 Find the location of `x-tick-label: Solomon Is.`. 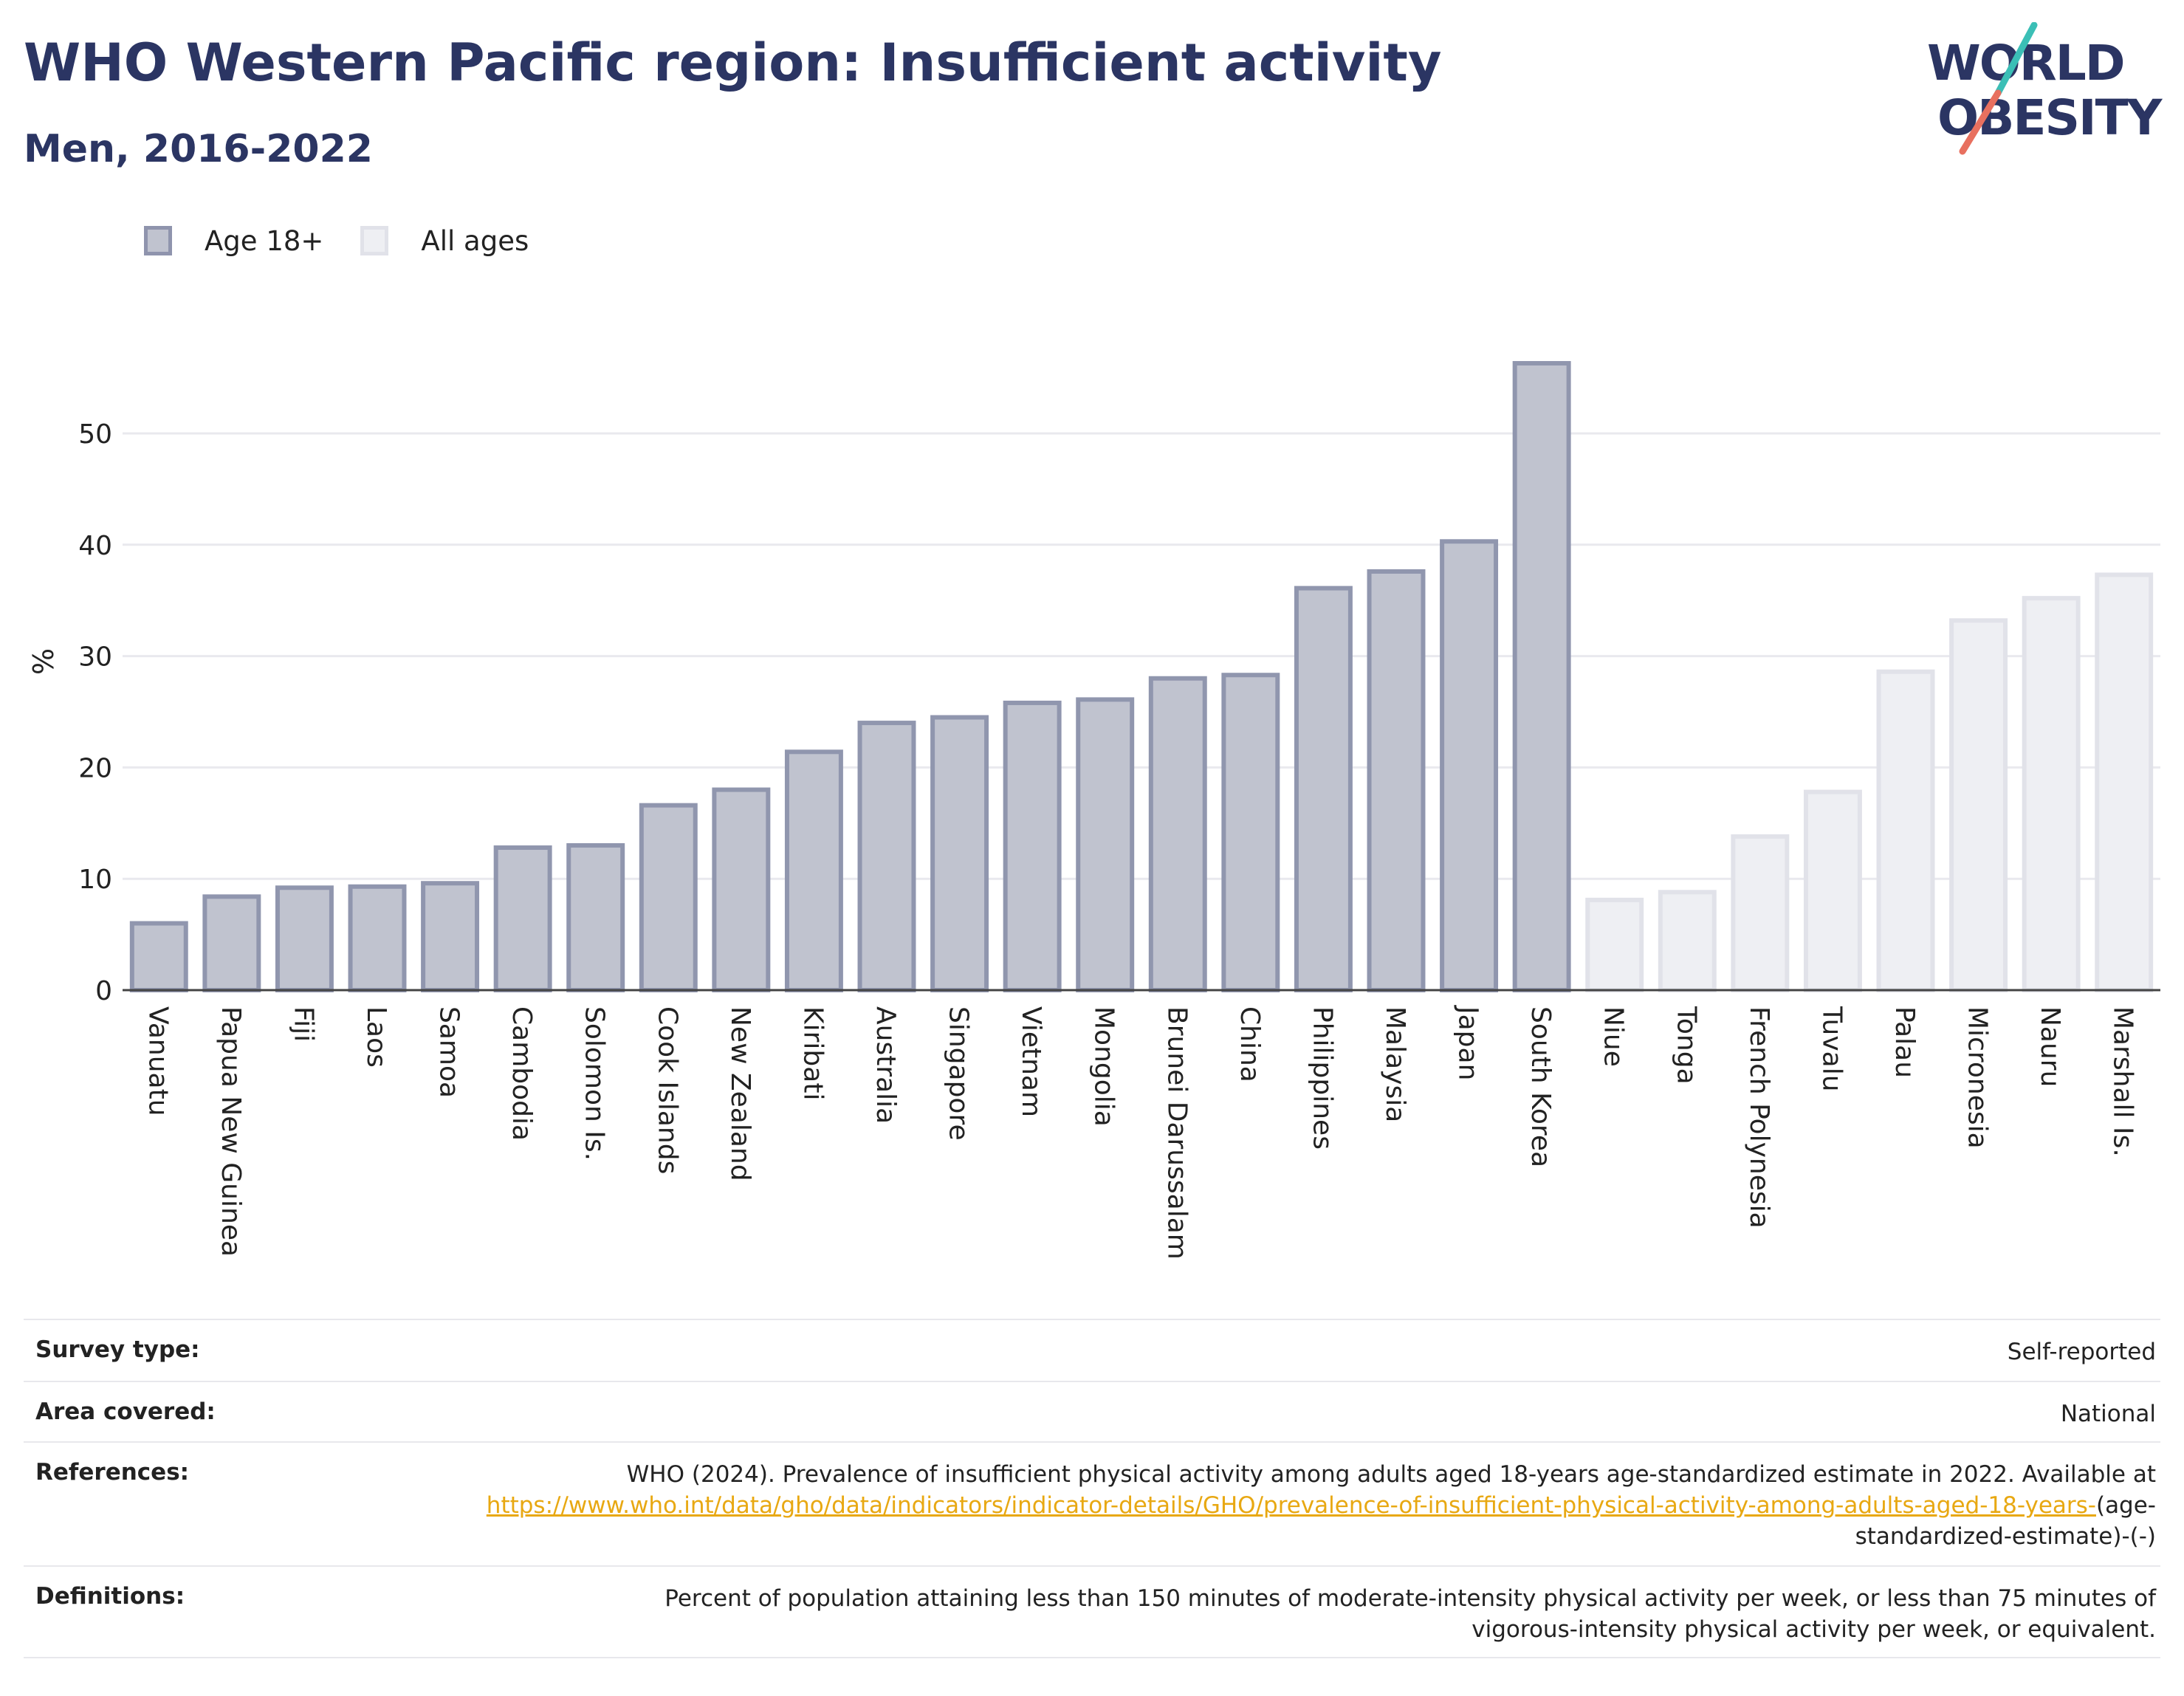

x-tick-label: Solomon Is. is located at coordinates (595, 1083).